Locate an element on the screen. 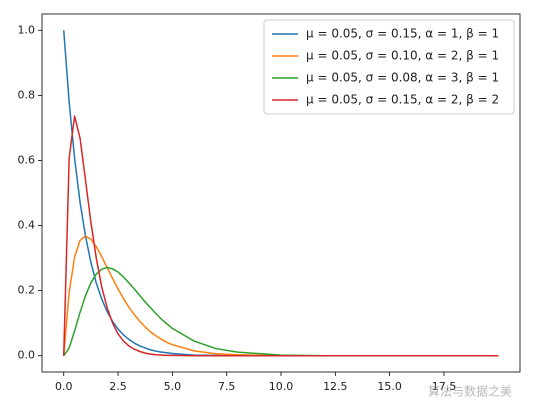 Image resolution: width=536 pixels, height=413 pixels. watermark: 算法与数据之美 is located at coordinates (470, 391).